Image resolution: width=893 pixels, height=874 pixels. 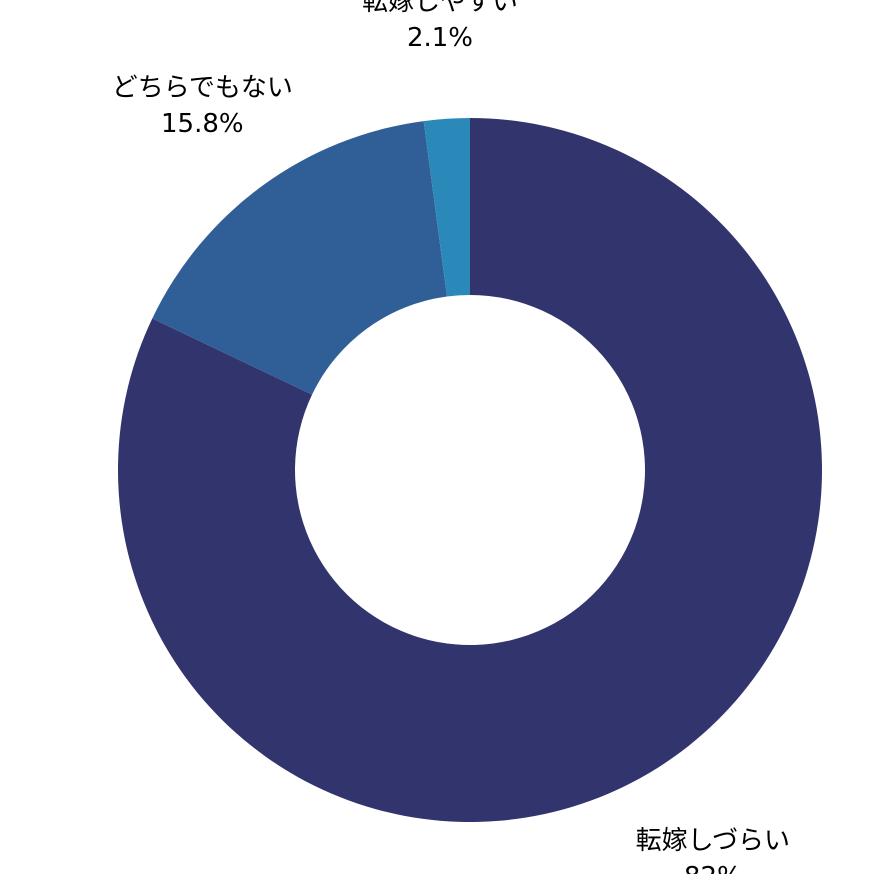 I want to click on slice-easy-to-pass-on, so click(x=446, y=207).